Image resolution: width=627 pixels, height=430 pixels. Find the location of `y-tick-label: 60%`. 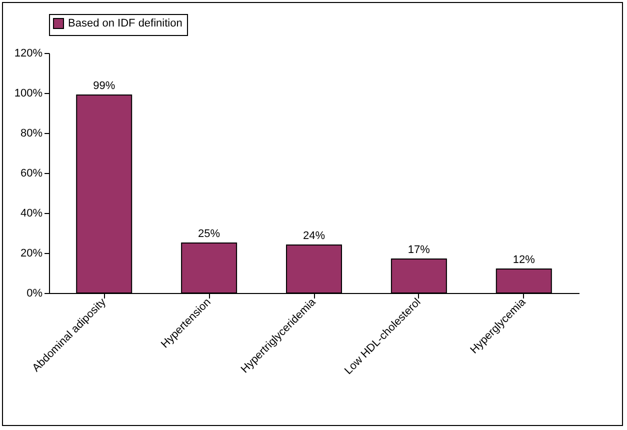

y-tick-label: 60% is located at coordinates (31, 174).